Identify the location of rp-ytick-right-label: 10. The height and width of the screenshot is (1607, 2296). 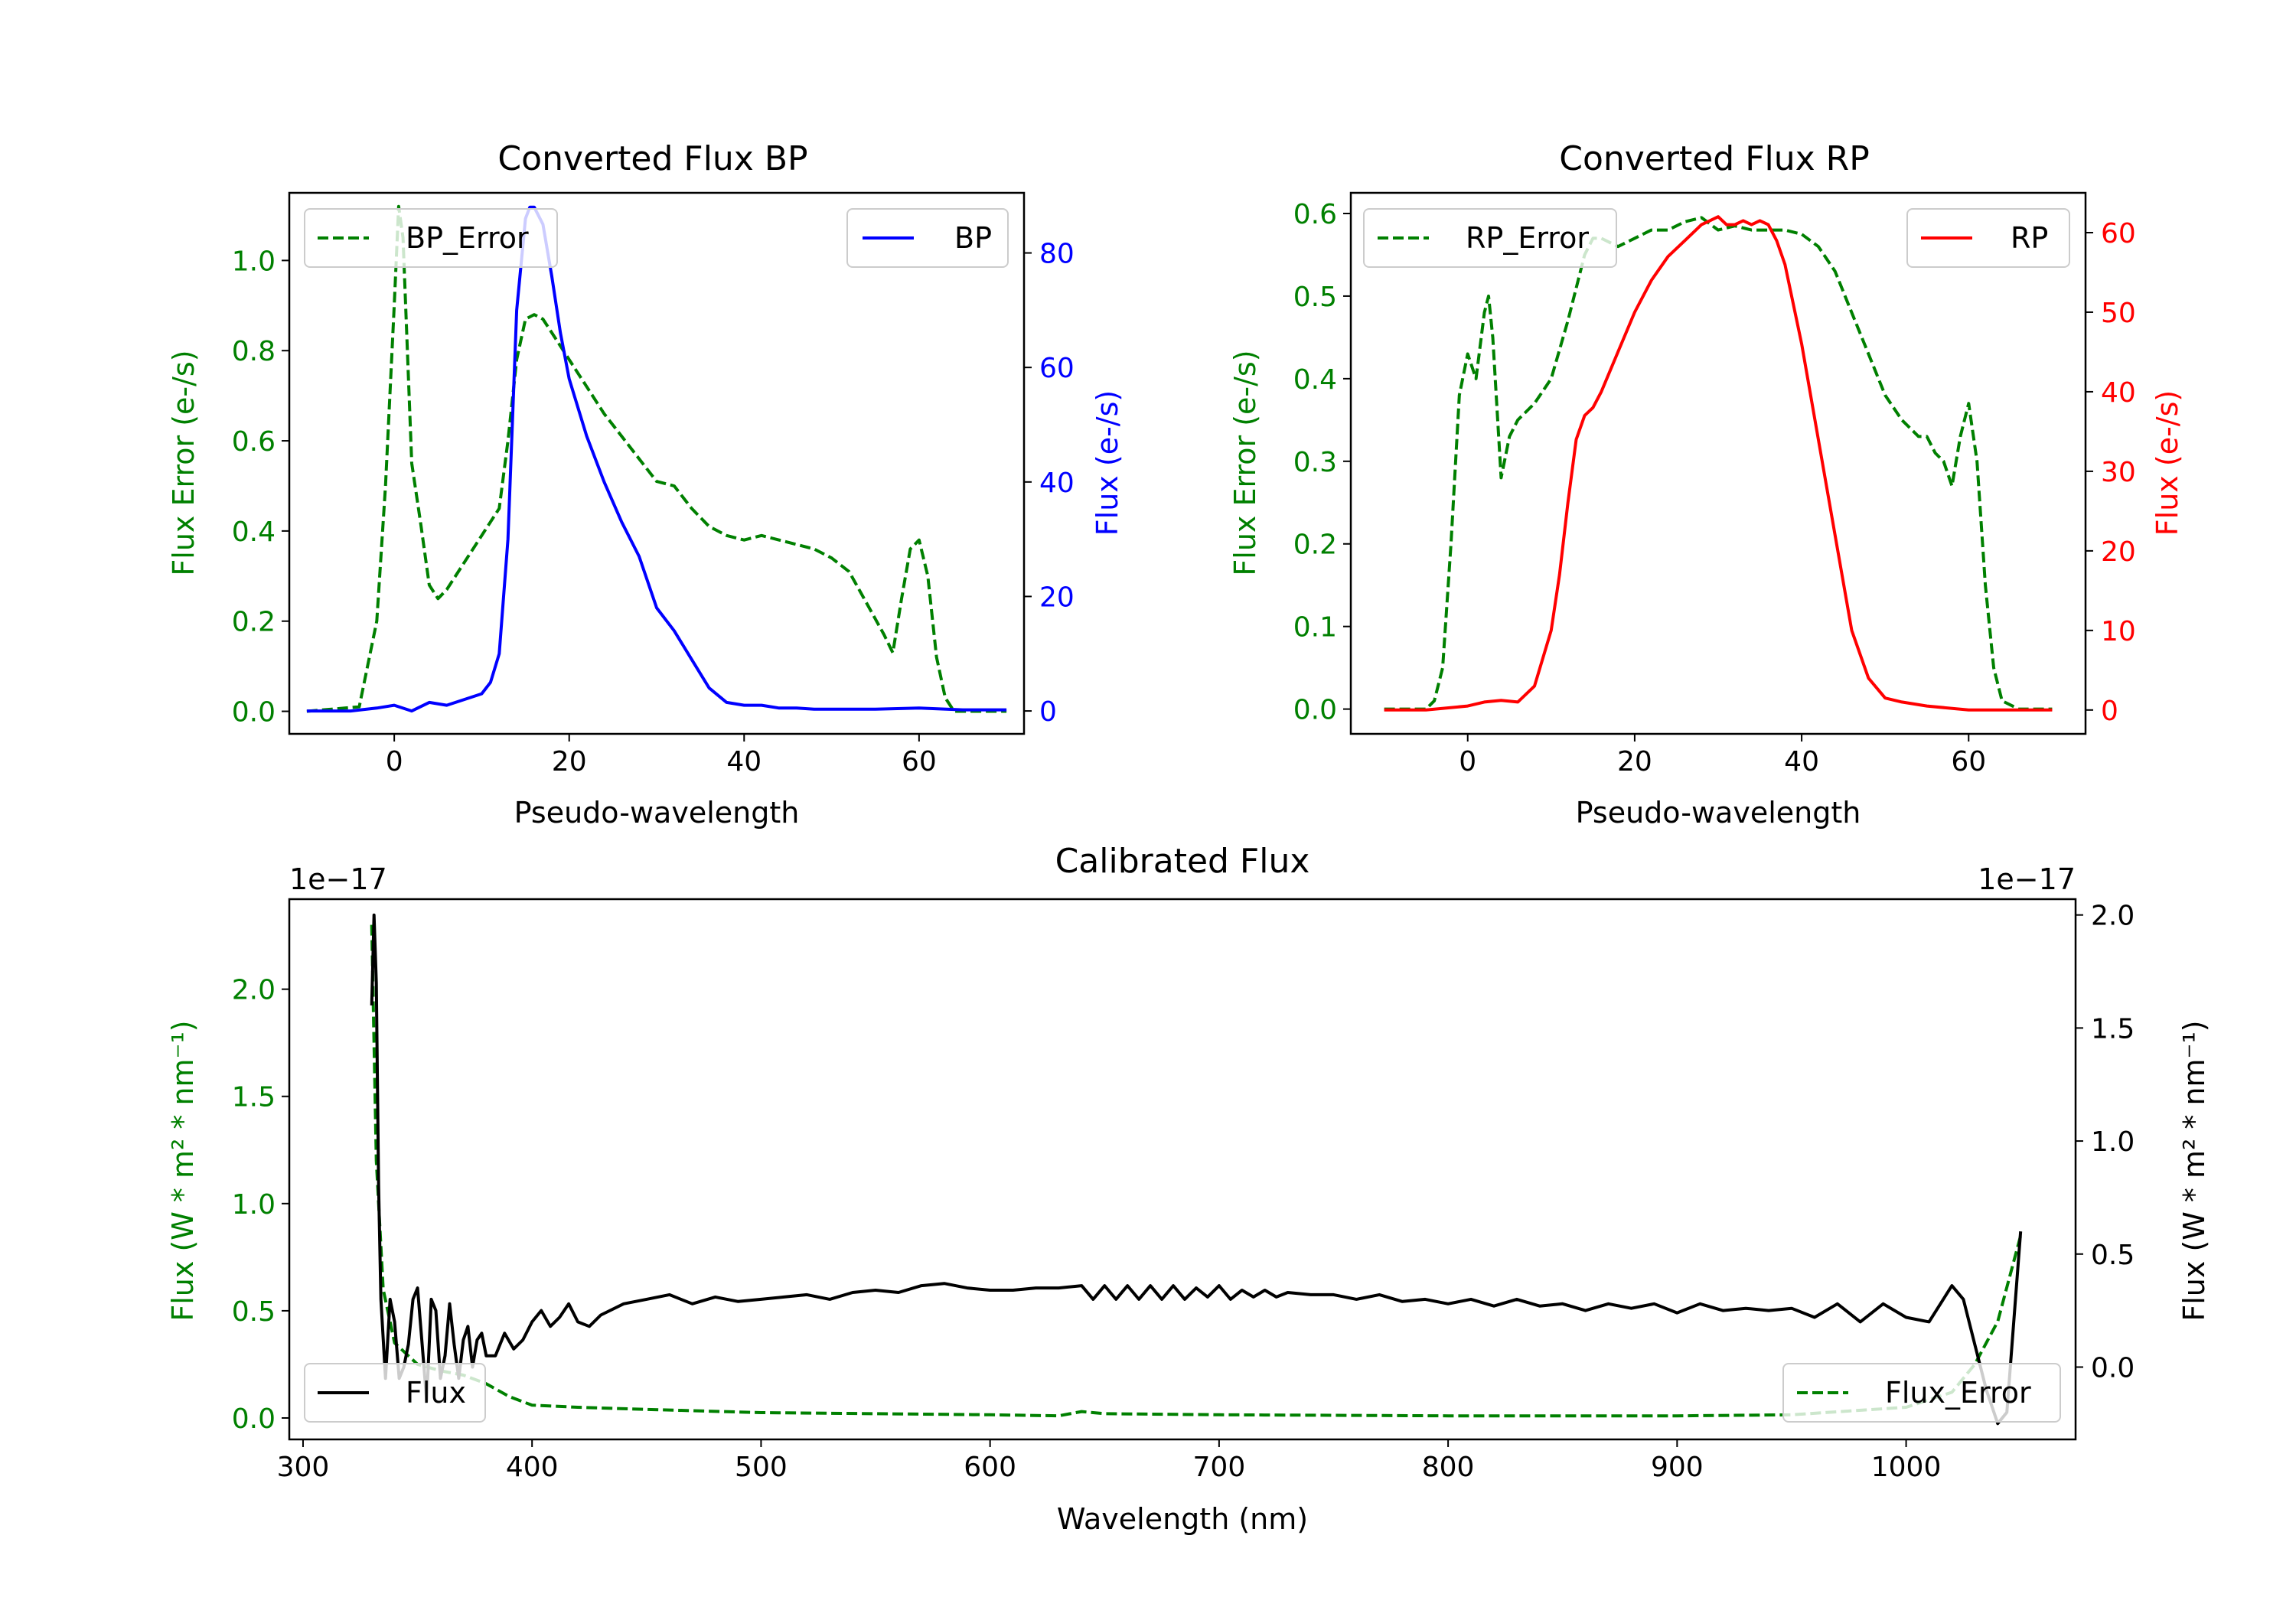
(2118, 631).